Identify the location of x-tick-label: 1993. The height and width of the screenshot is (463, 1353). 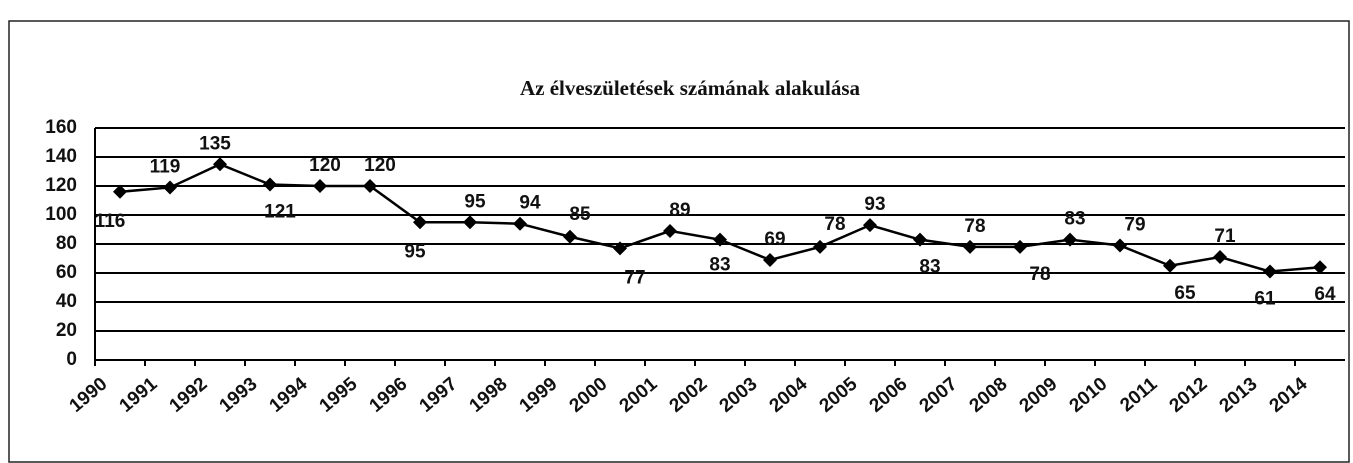
(239, 395).